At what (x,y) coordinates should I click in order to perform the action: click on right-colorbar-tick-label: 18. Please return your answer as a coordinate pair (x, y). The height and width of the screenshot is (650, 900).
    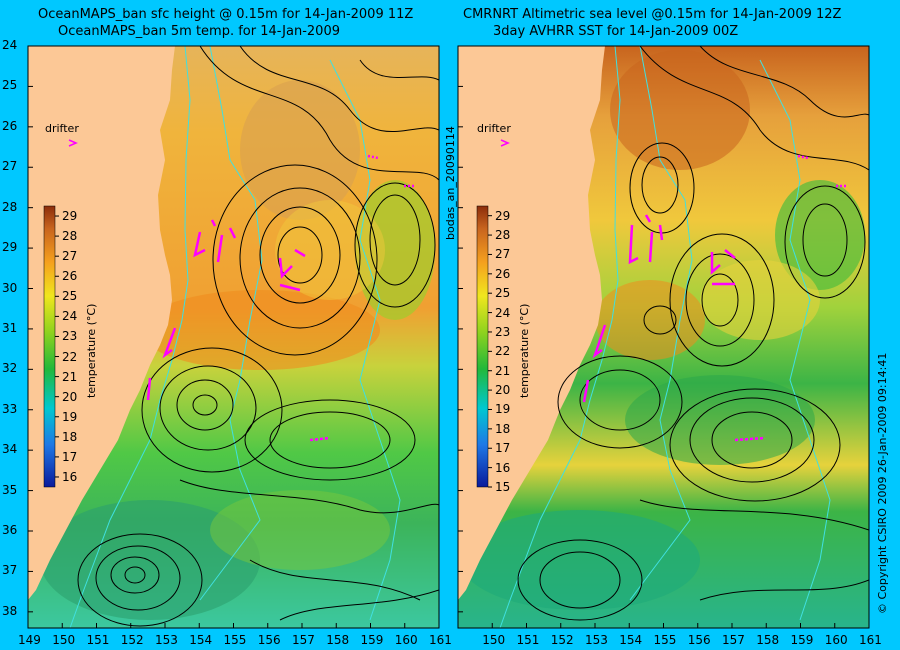
    Looking at the image, I should click on (503, 428).